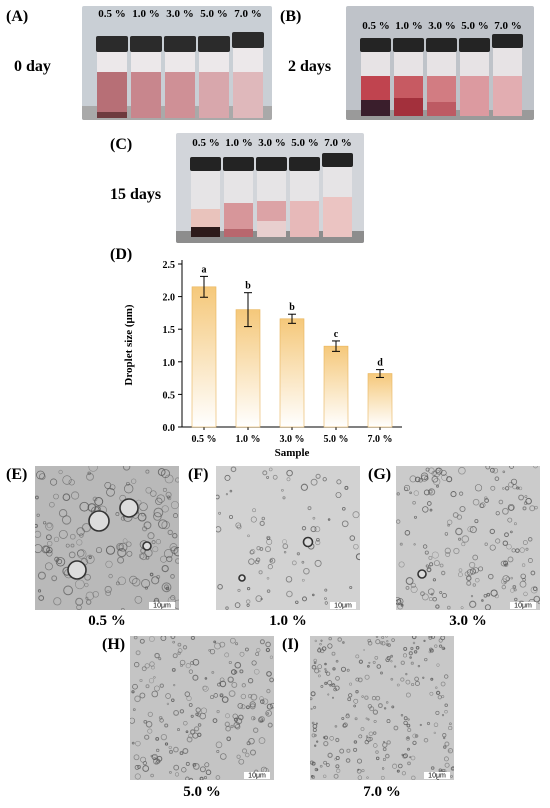  Describe the element at coordinates (107, 621) in the screenshot. I see `micrograph-e-caption: 0.5 %` at that location.